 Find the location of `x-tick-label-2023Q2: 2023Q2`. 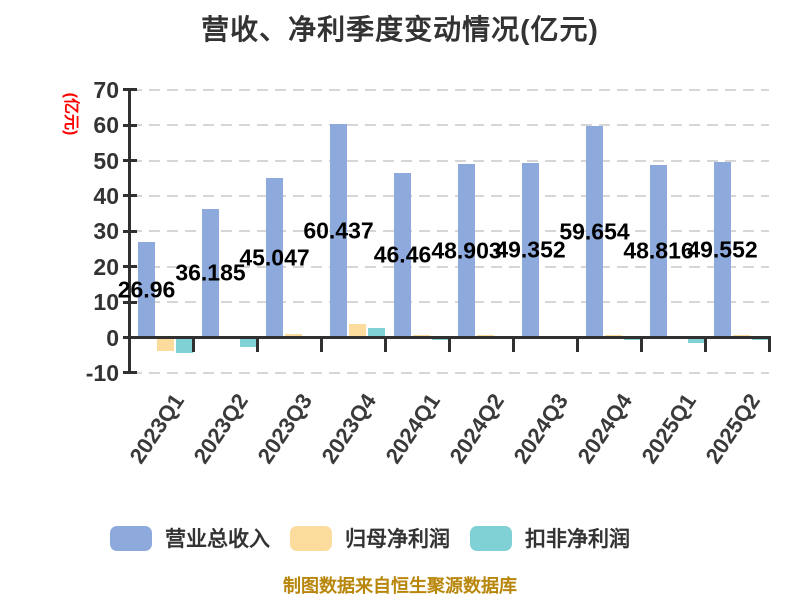

x-tick-label-2023Q2: 2023Q2 is located at coordinates (220, 428).